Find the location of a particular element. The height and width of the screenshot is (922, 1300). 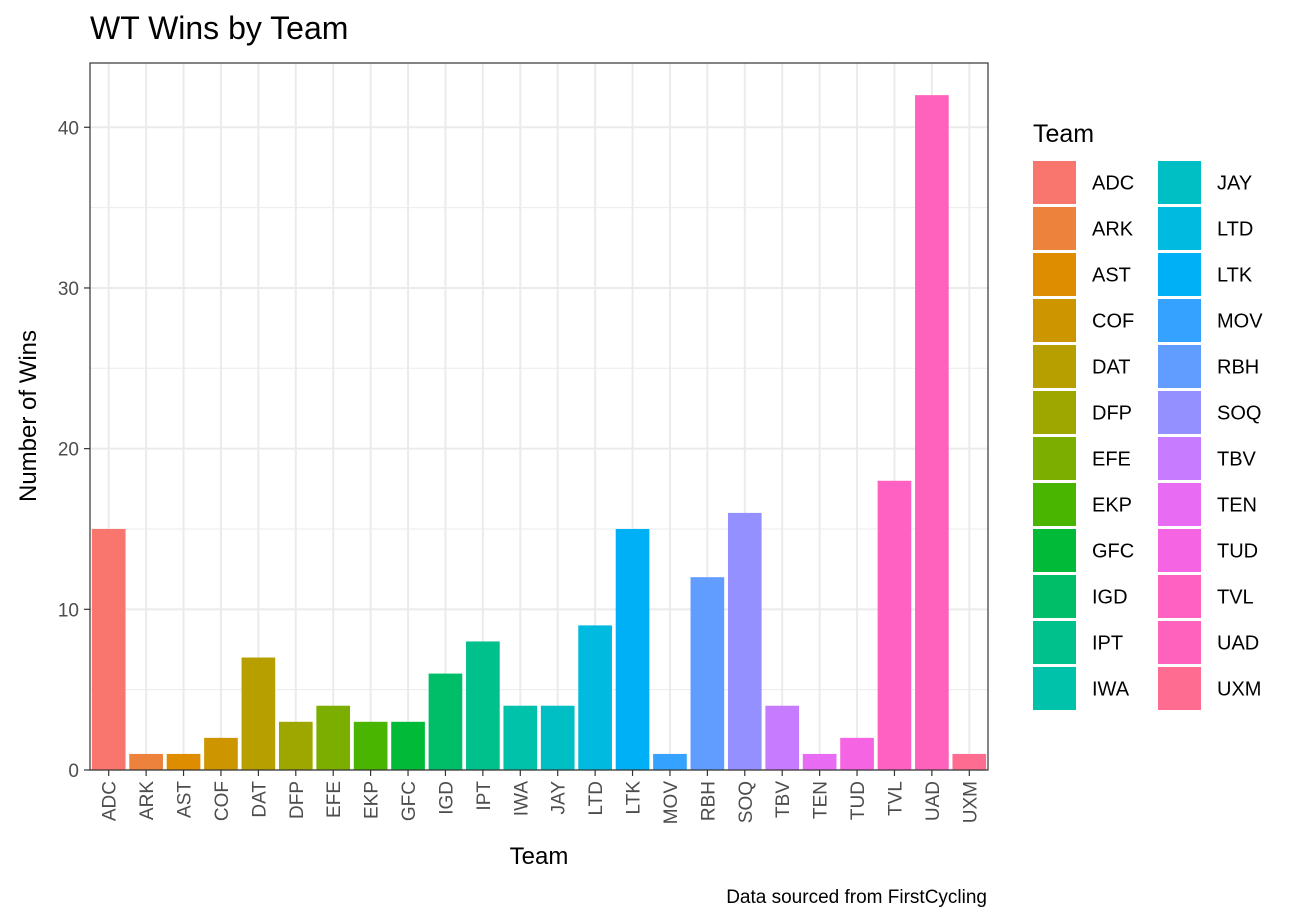

x-tick-label: LTD is located at coordinates (596, 798).